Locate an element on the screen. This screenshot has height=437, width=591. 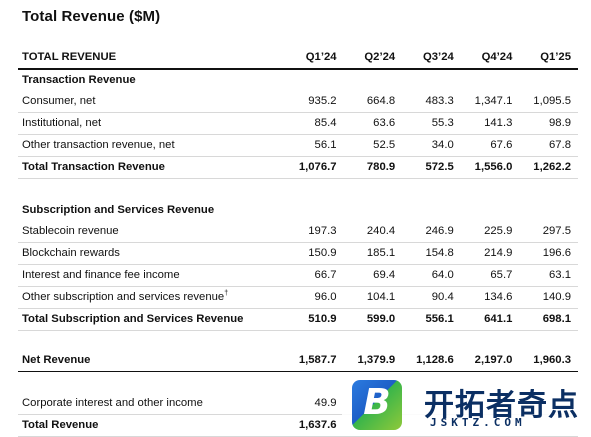
cell: 63.6 is located at coordinates (373, 123).